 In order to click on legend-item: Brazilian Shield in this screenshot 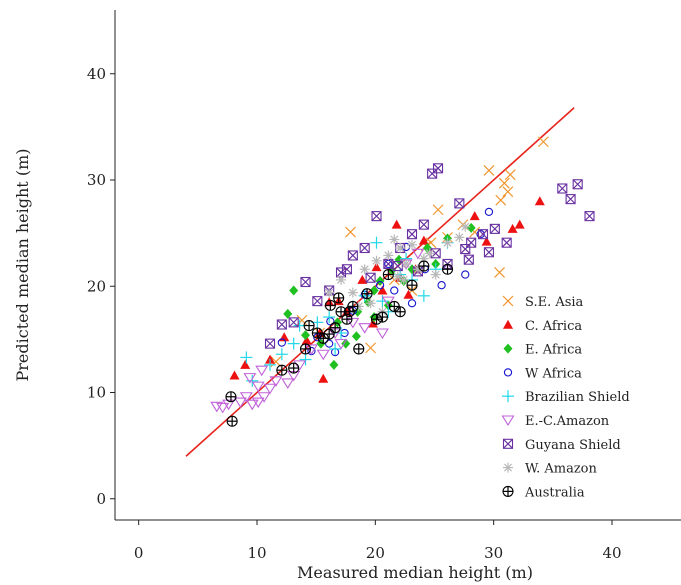, I will do `click(566, 397)`.